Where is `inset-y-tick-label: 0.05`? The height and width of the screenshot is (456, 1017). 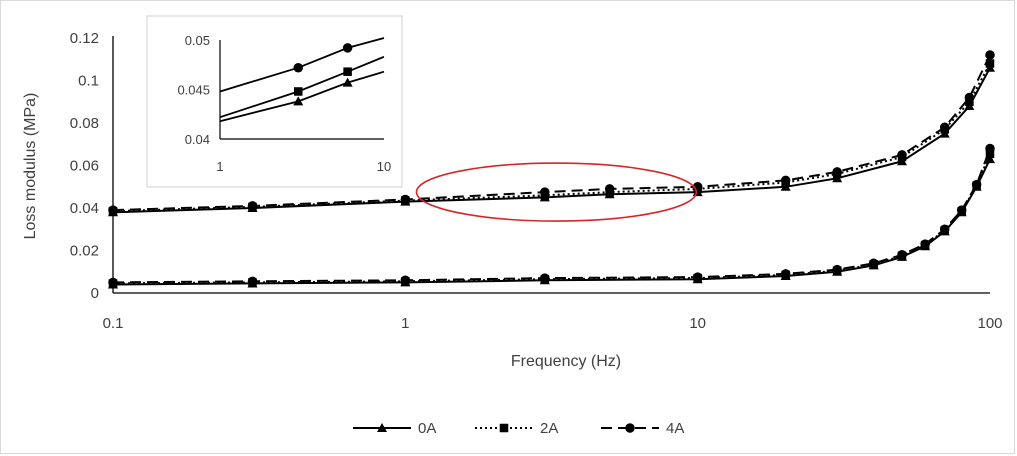
inset-y-tick-label: 0.05 is located at coordinates (197, 40).